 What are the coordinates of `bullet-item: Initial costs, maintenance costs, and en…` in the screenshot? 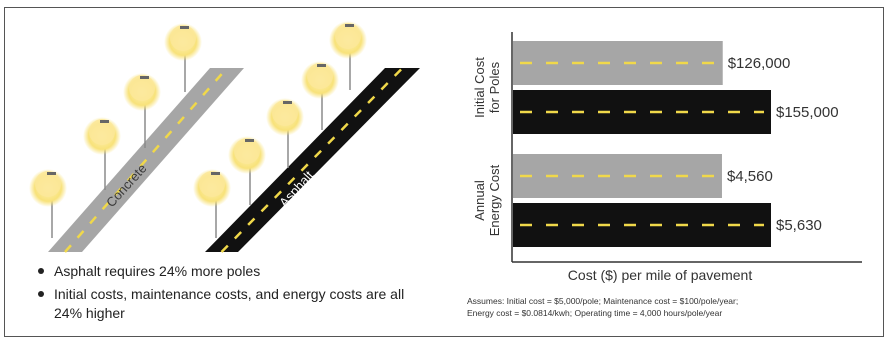 It's located at (236, 304).